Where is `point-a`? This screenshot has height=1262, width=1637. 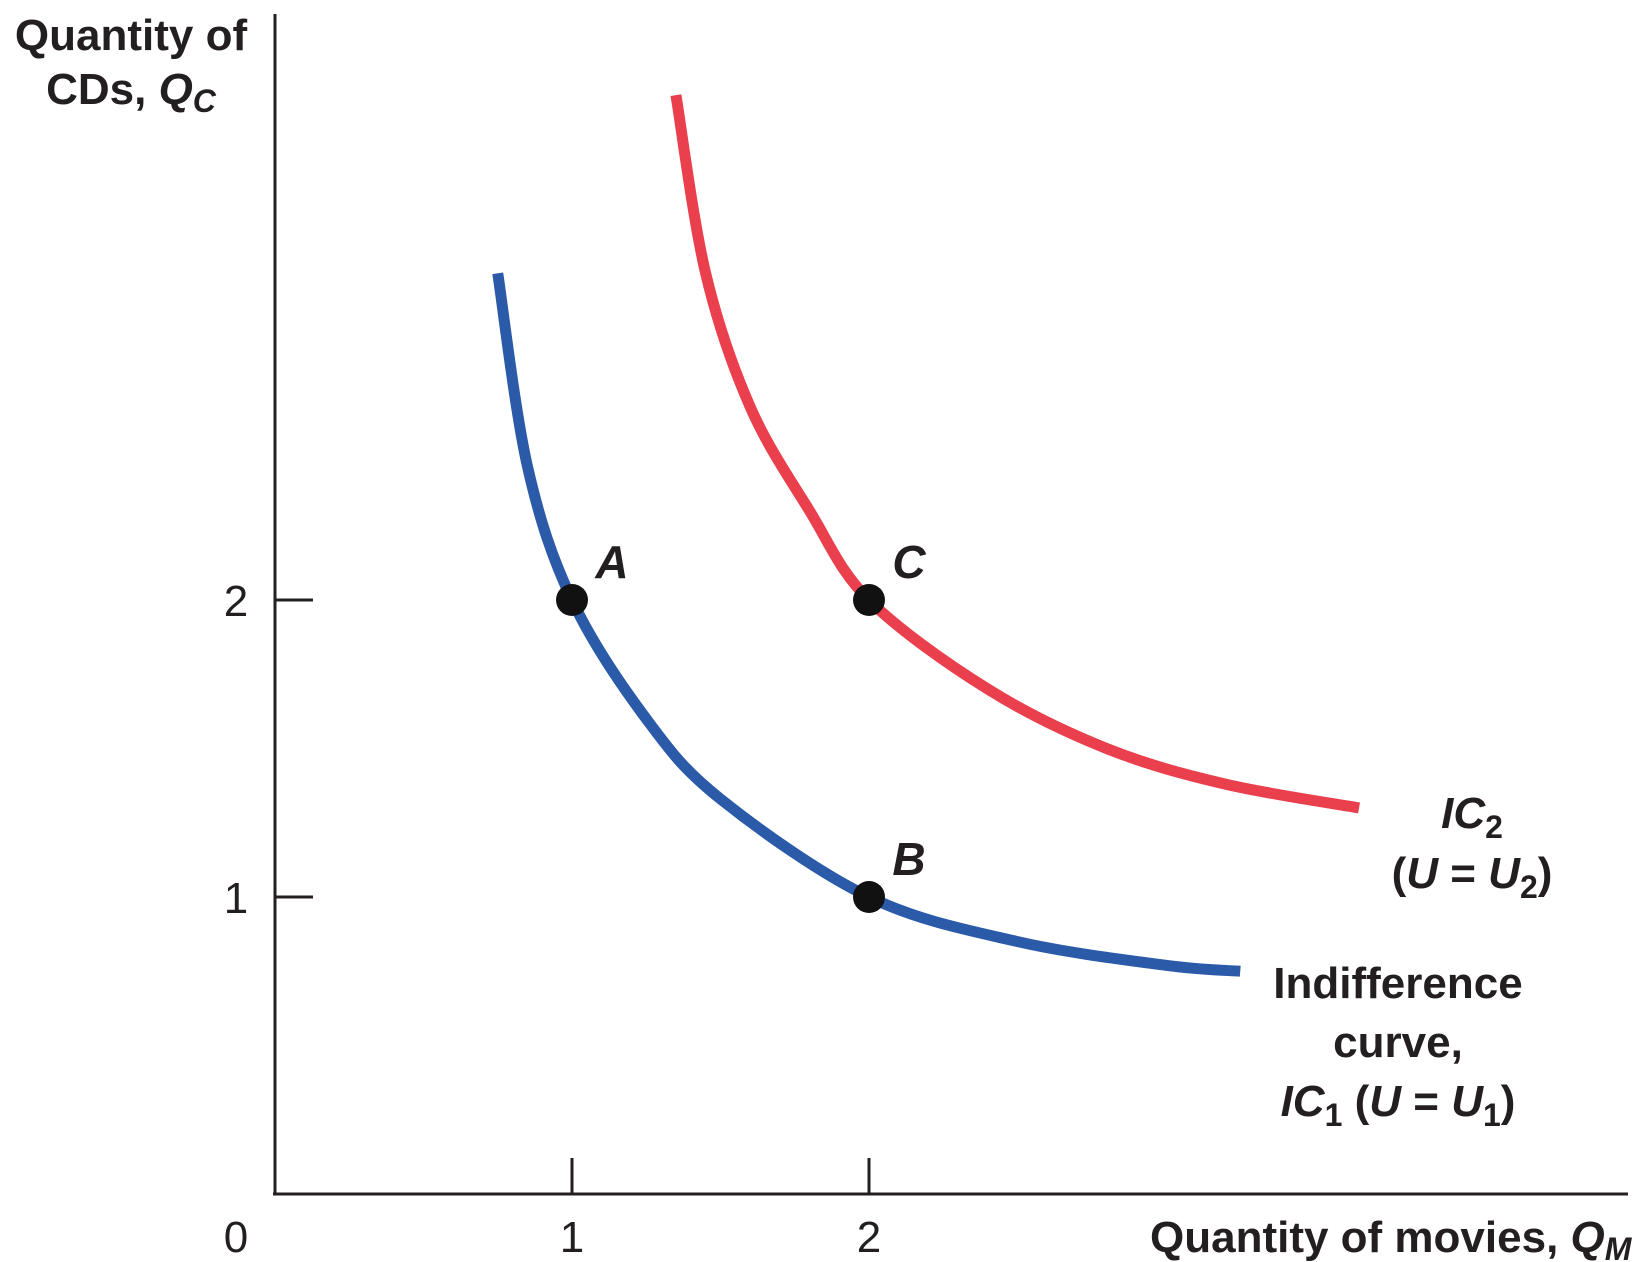 point-a is located at coordinates (572, 600).